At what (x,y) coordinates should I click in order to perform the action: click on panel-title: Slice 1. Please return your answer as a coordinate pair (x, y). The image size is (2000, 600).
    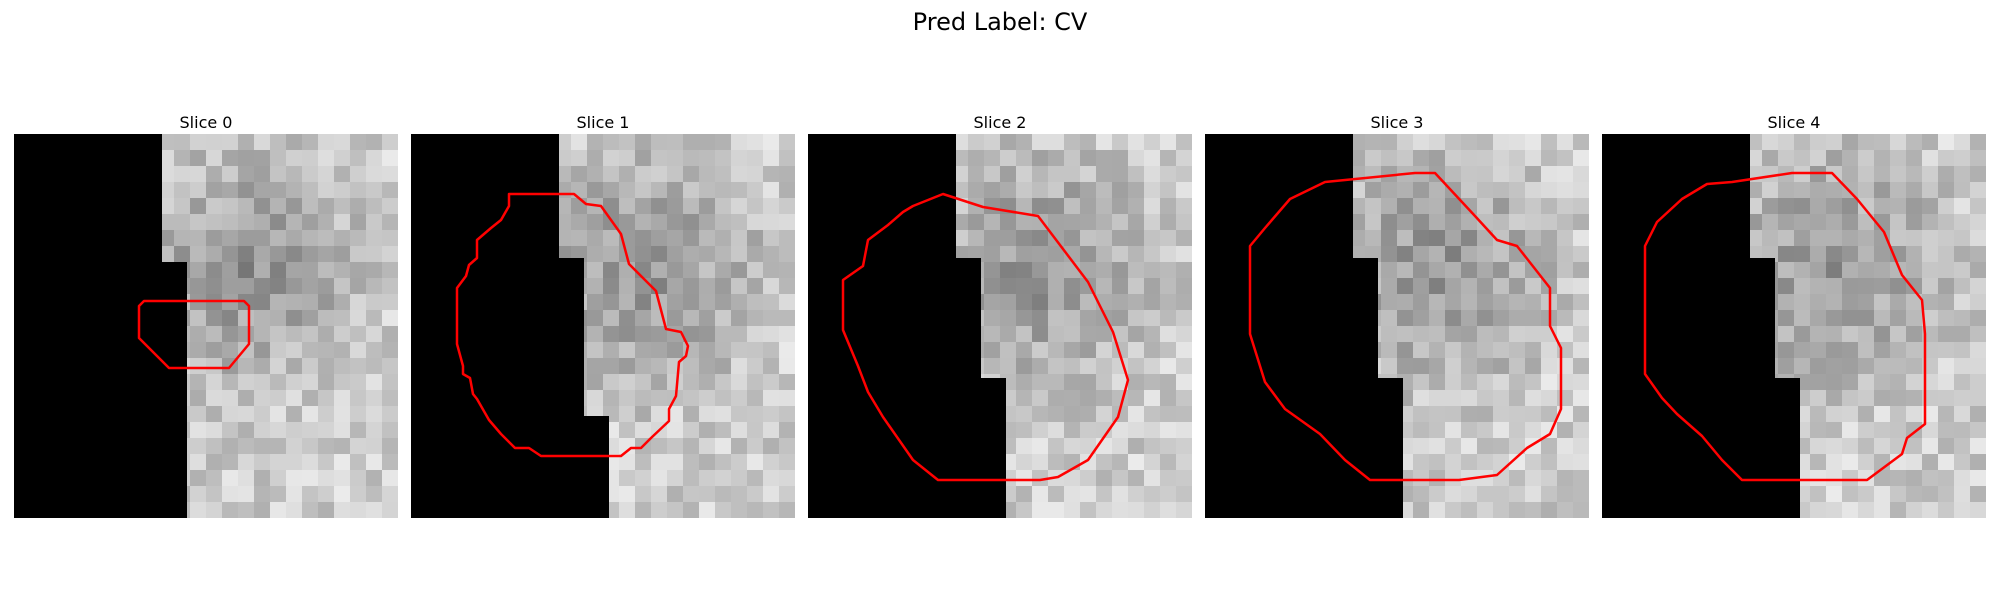
    Looking at the image, I should click on (603, 122).